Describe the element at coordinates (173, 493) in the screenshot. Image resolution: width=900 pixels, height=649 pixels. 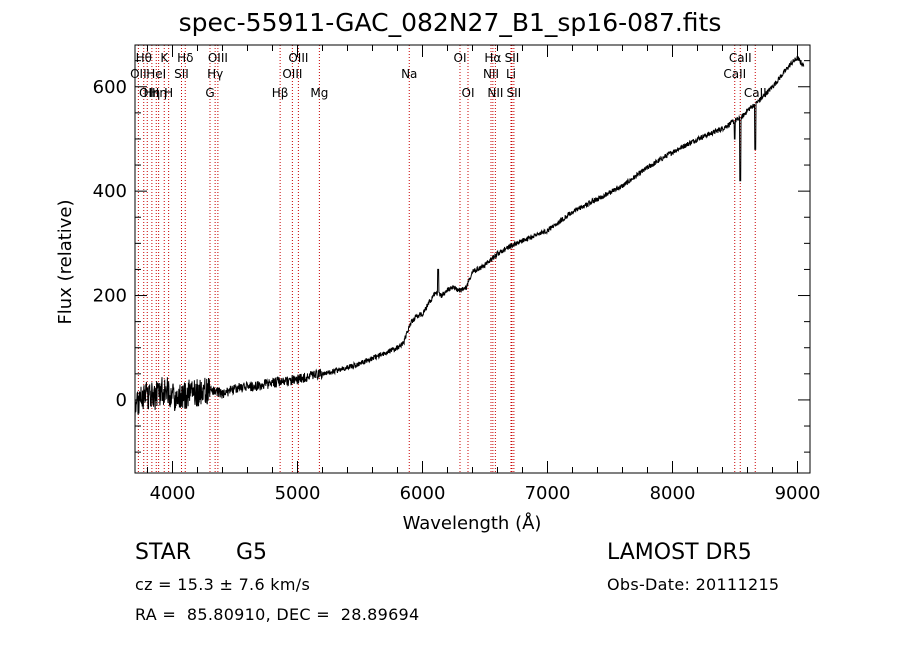
I see `x-tick-label: 4000` at that location.